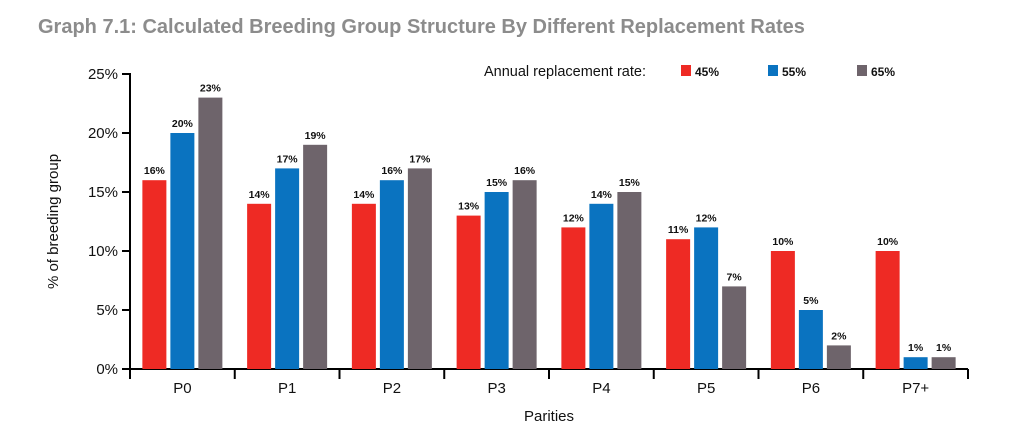 The width and height of the screenshot is (1024, 435). I want to click on x-tick-label: P2, so click(392, 388).